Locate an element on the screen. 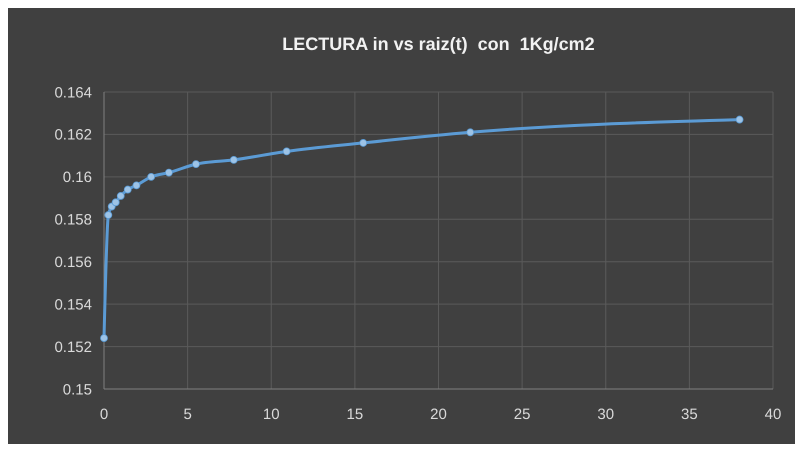 This screenshot has height=452, width=803. y-tick-label: 0.152 is located at coordinates (73, 347).